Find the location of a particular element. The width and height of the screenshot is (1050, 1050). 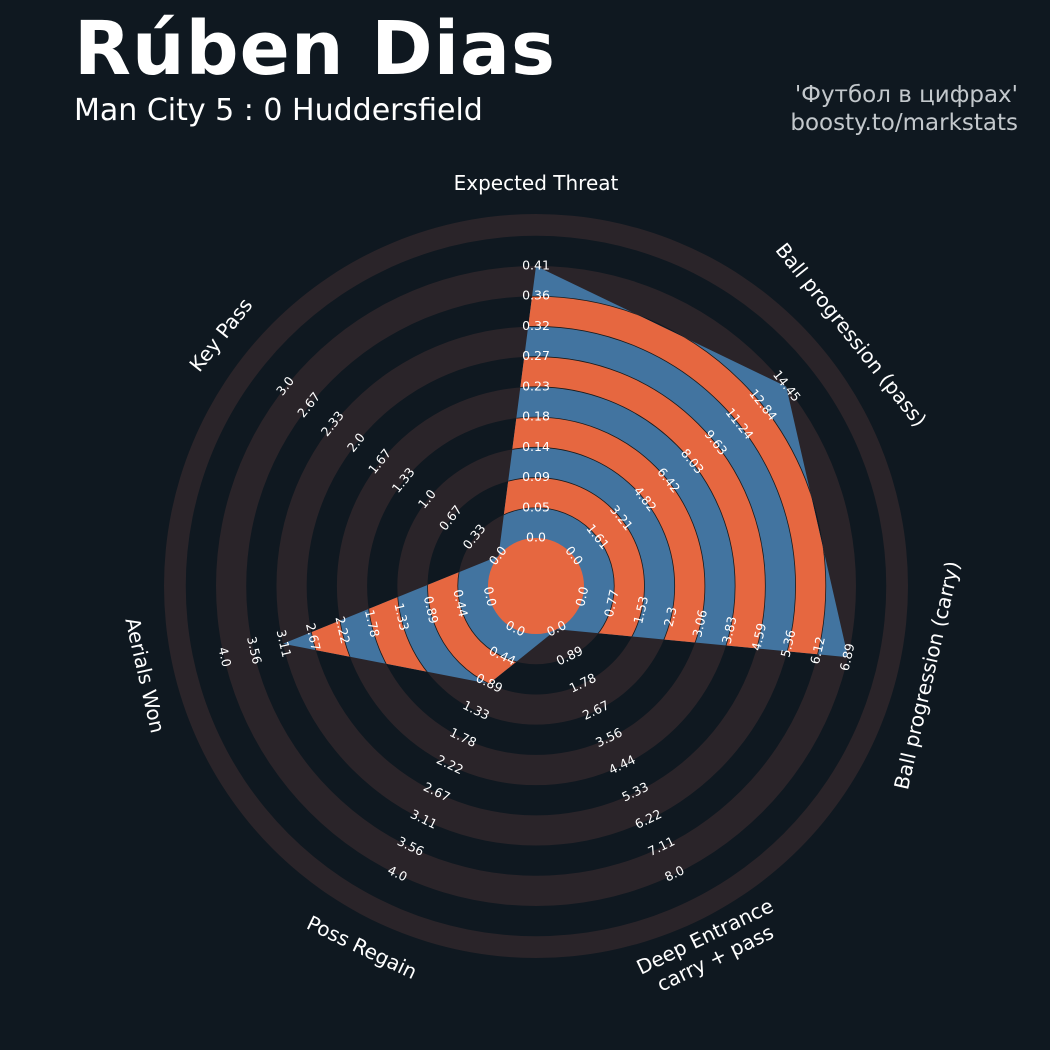

tick-label: 0.18 is located at coordinates (536, 416).